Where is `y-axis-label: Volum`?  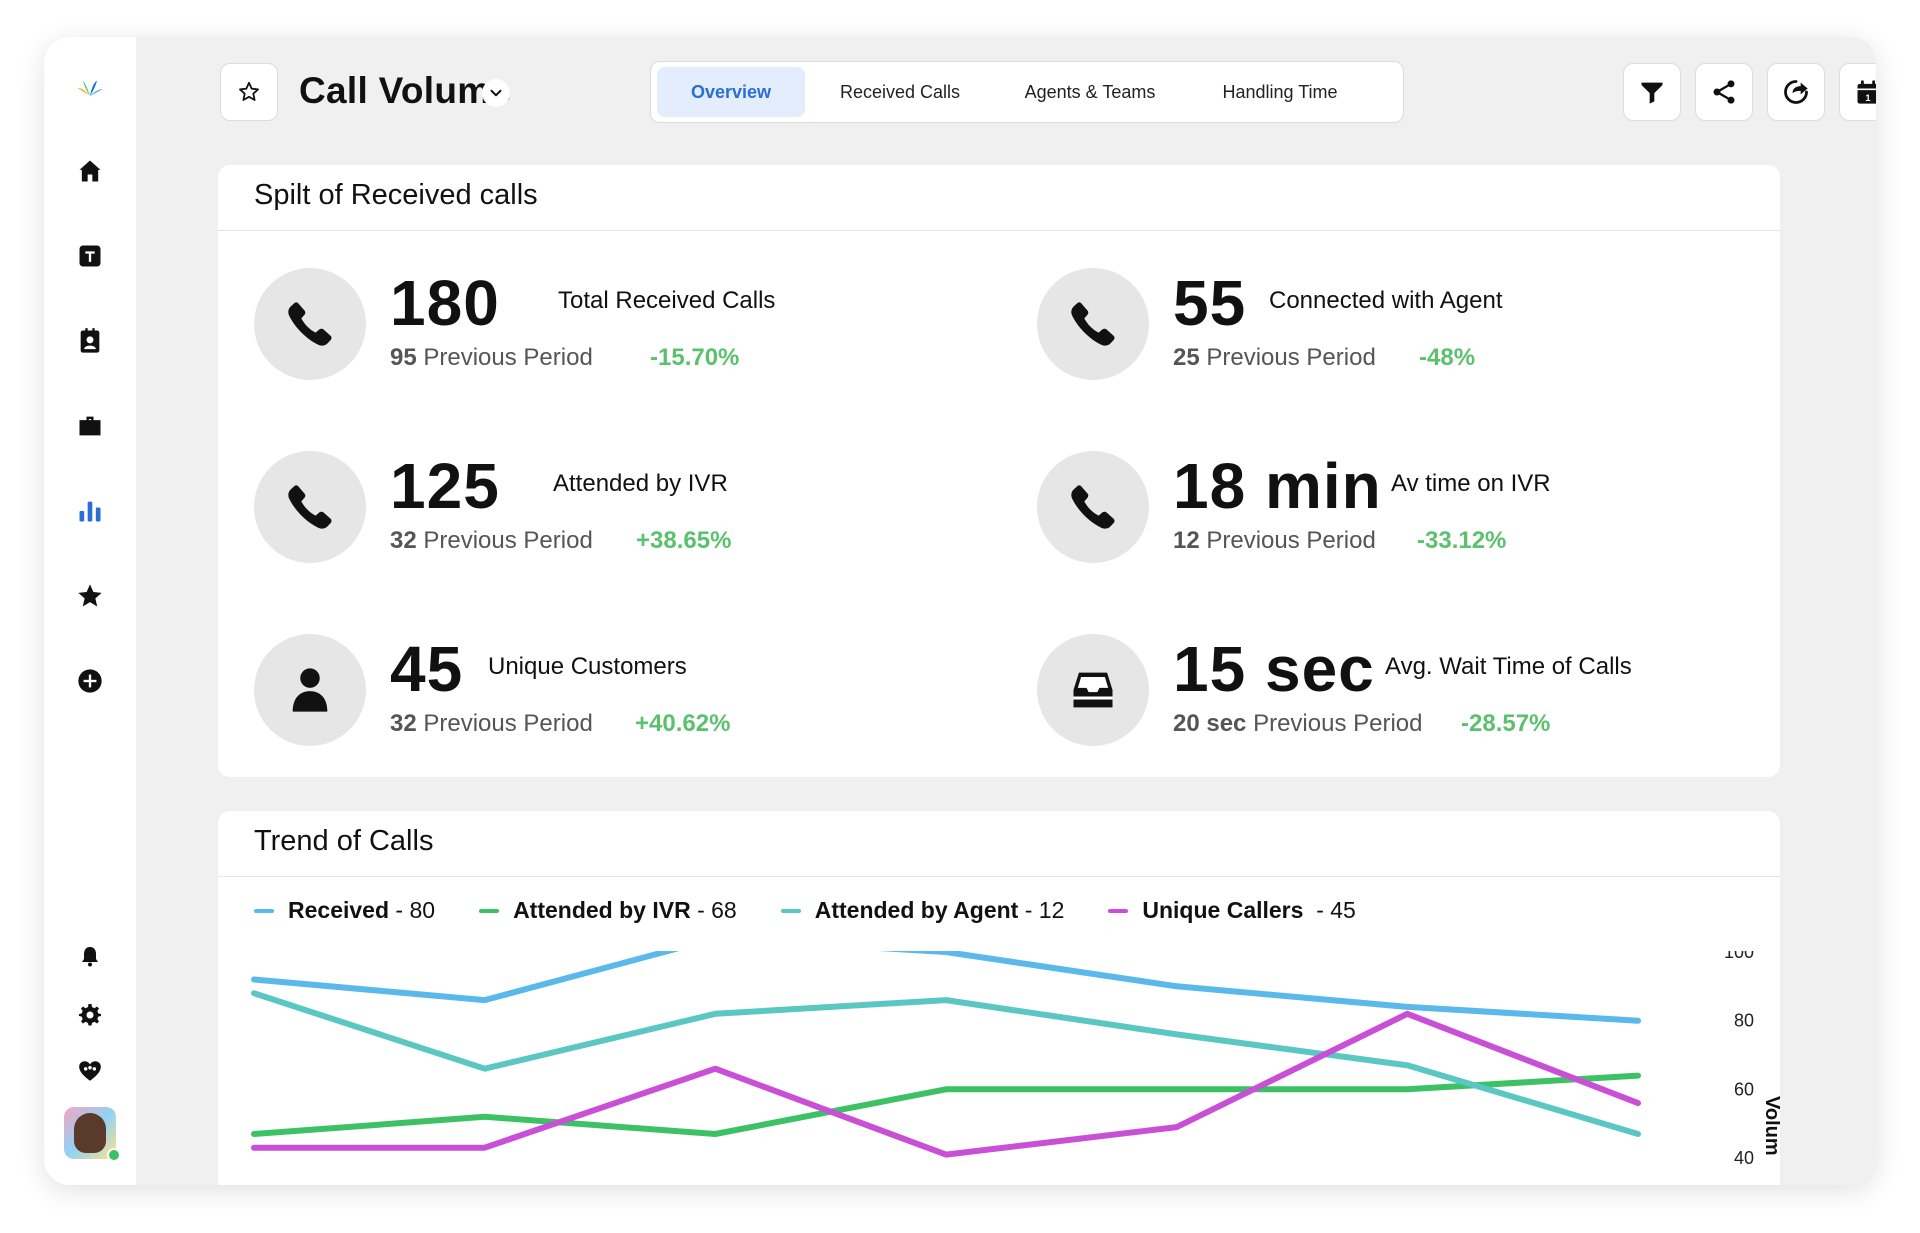
y-axis-label: Volum is located at coordinates (1770, 1126).